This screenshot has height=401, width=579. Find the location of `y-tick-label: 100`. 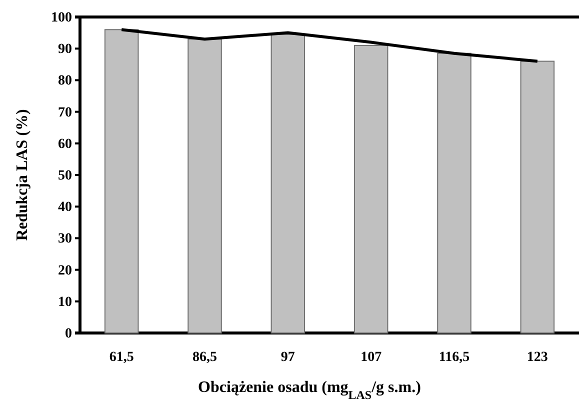

y-tick-label: 100 is located at coordinates (61, 18).